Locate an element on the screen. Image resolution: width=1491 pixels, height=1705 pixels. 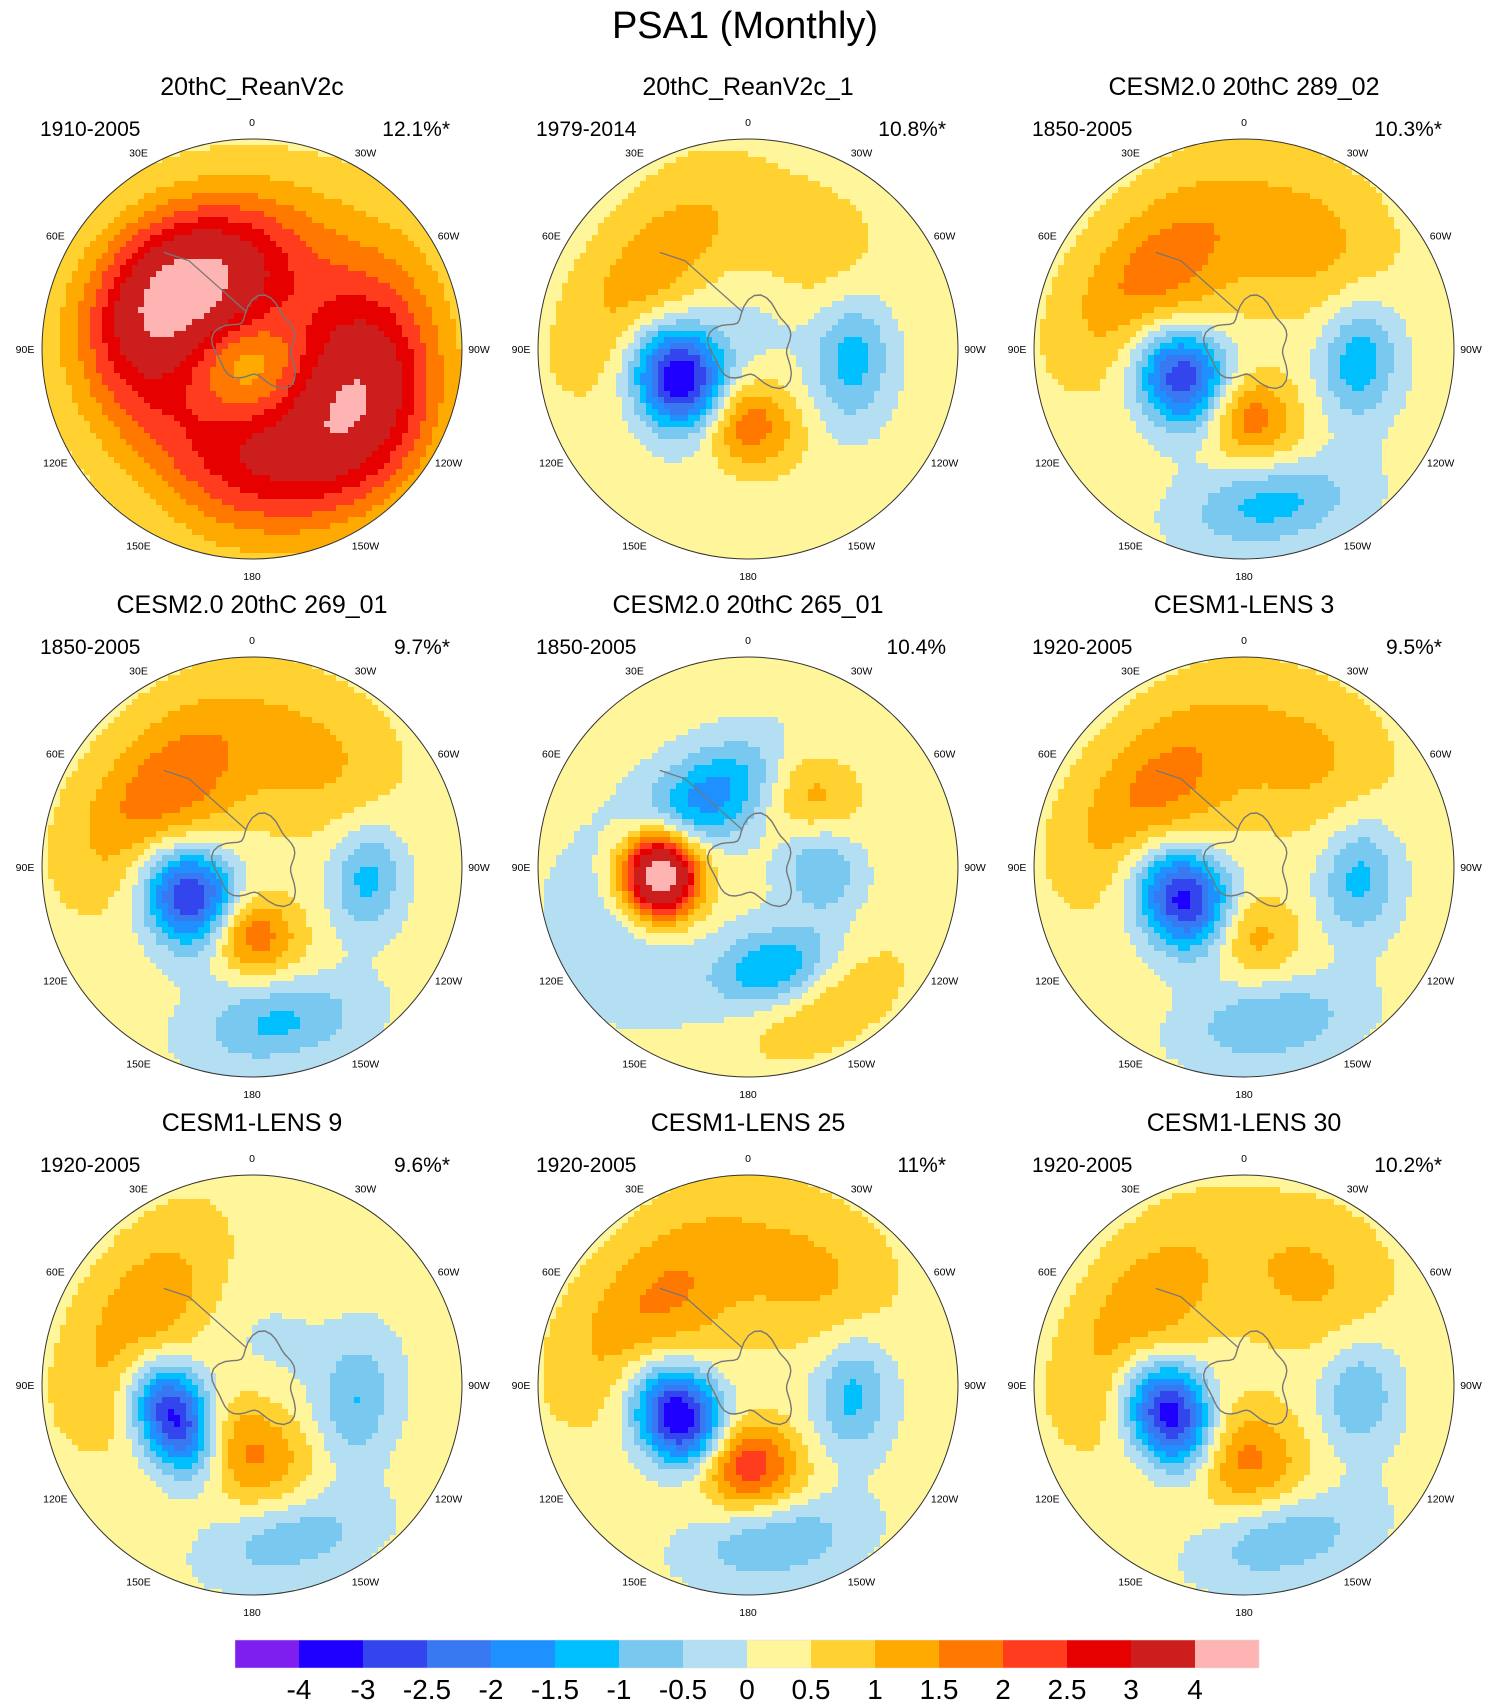
panel-title: CESM1-LENS 3 is located at coordinates (1244, 605).